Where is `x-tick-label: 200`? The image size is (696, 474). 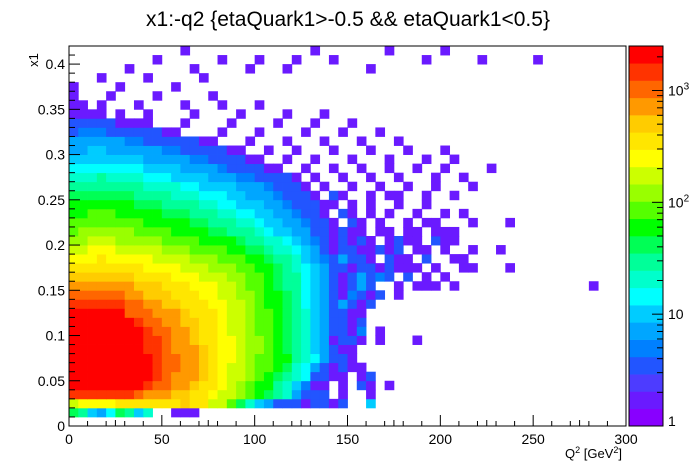
x-tick-label: 200 is located at coordinates (441, 439).